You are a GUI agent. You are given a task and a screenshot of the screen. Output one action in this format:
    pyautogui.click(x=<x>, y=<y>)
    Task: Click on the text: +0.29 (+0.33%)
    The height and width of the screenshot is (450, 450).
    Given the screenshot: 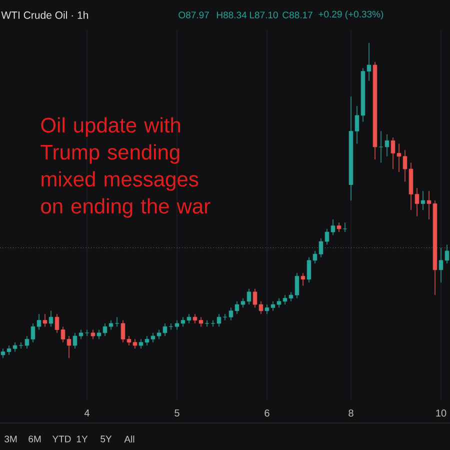 What is the action you would take?
    pyautogui.click(x=351, y=15)
    